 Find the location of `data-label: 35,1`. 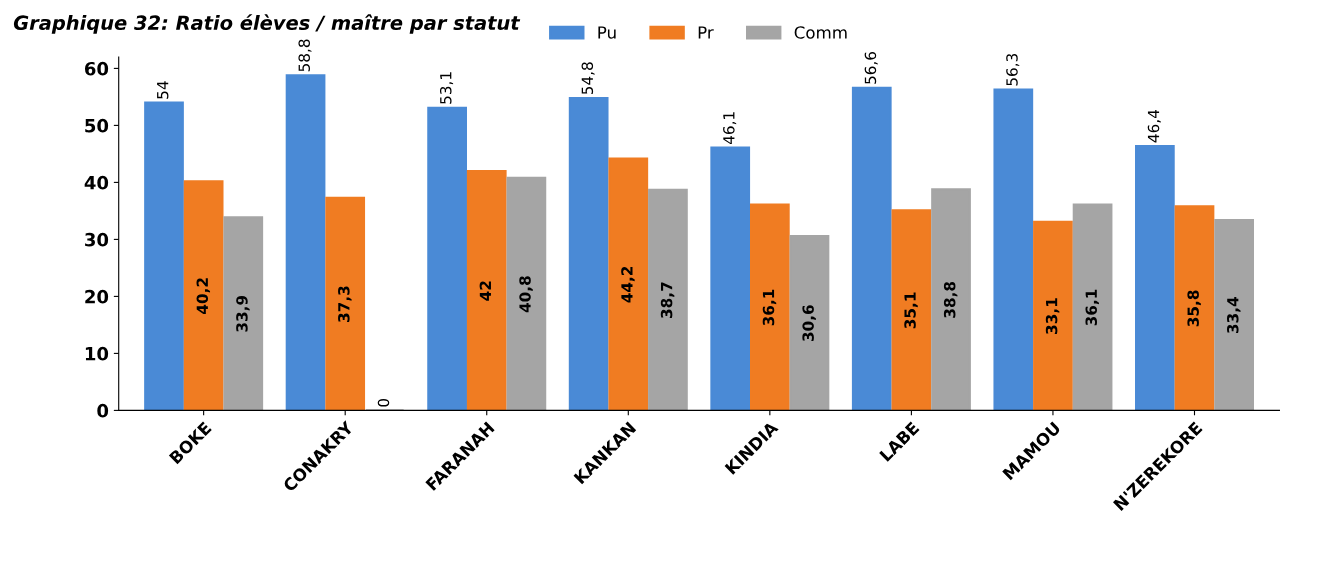

data-label: 35,1 is located at coordinates (911, 310).